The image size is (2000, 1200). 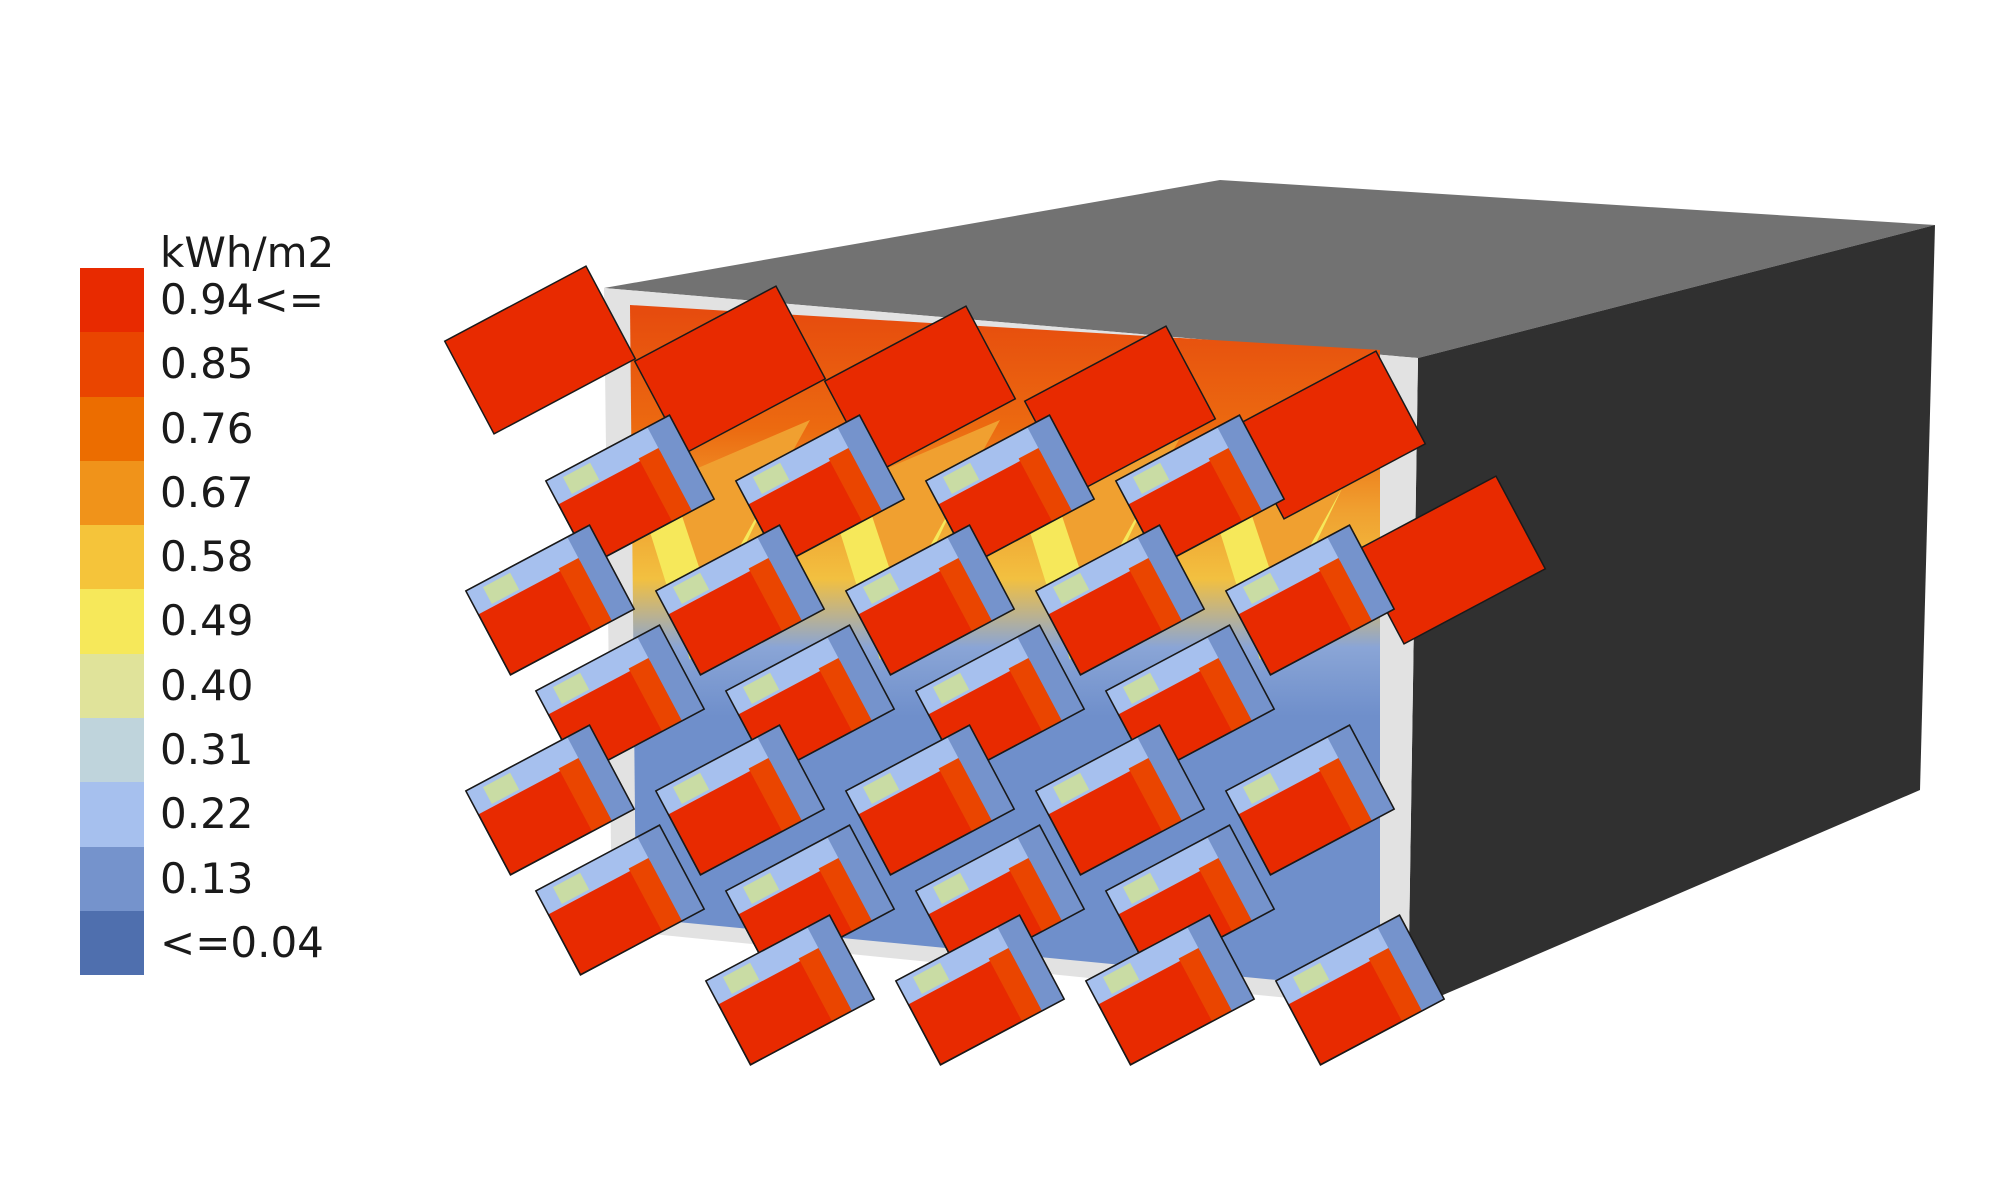 I want to click on legend-color-scale, so click(x=112, y=622).